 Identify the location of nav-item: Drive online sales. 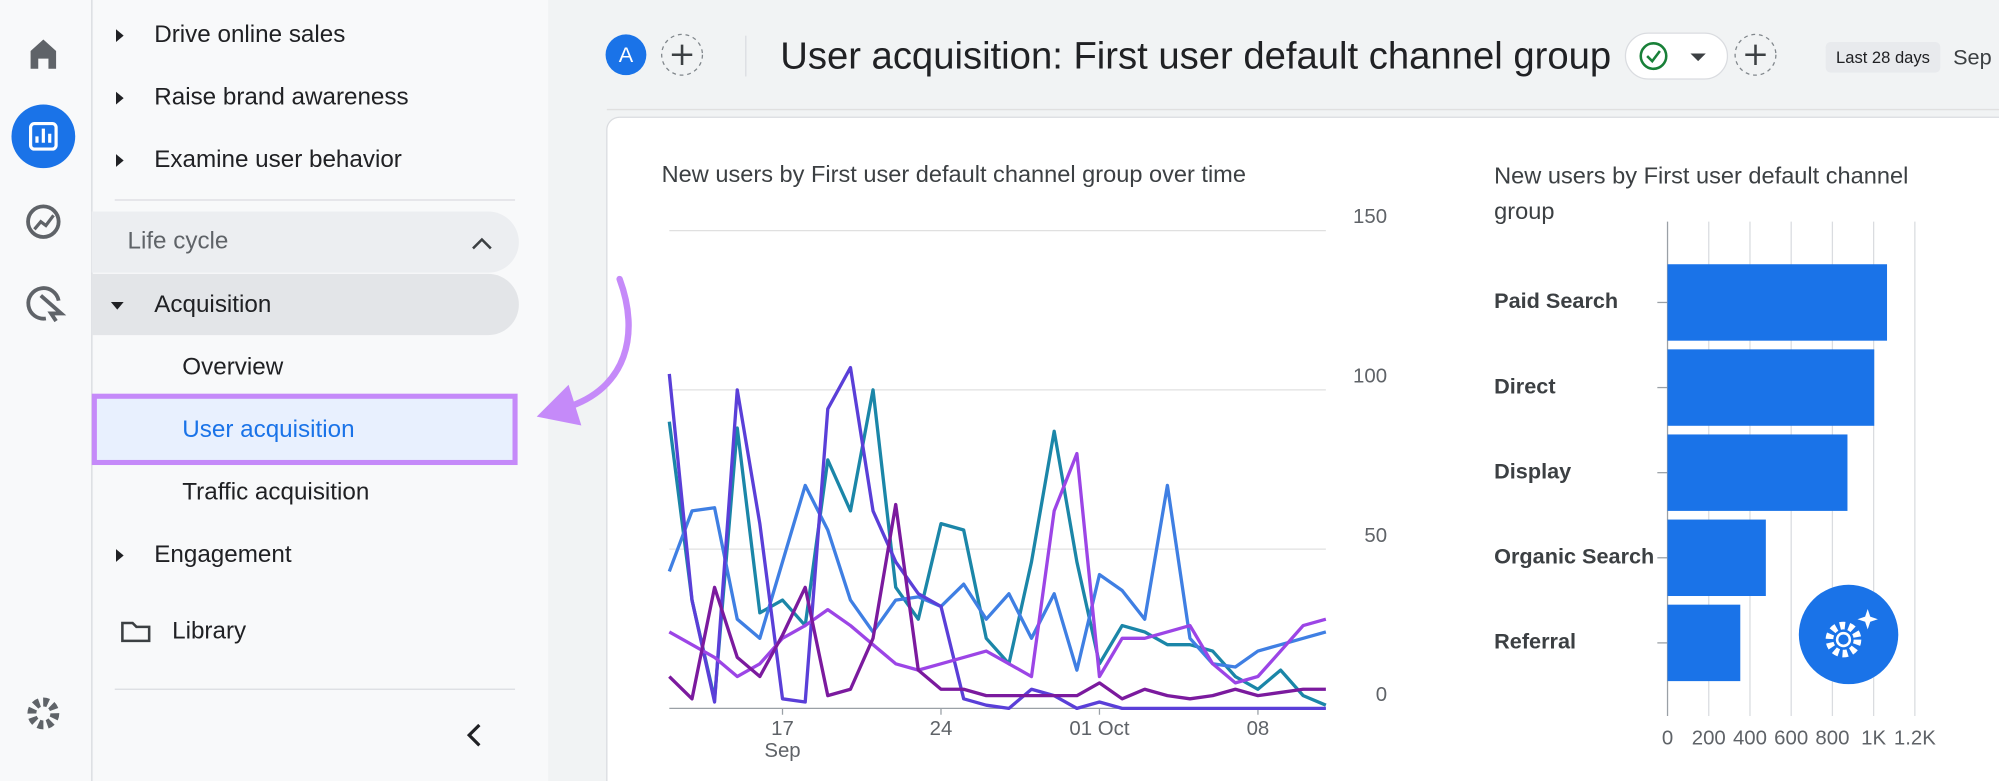
(249, 34).